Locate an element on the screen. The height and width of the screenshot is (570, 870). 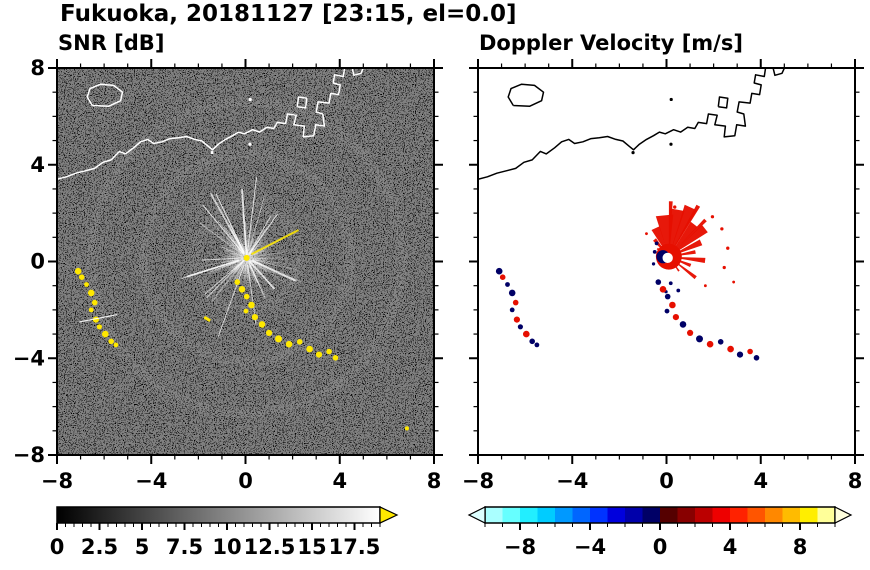
svg-text: 2.5 is located at coordinates (99, 547).